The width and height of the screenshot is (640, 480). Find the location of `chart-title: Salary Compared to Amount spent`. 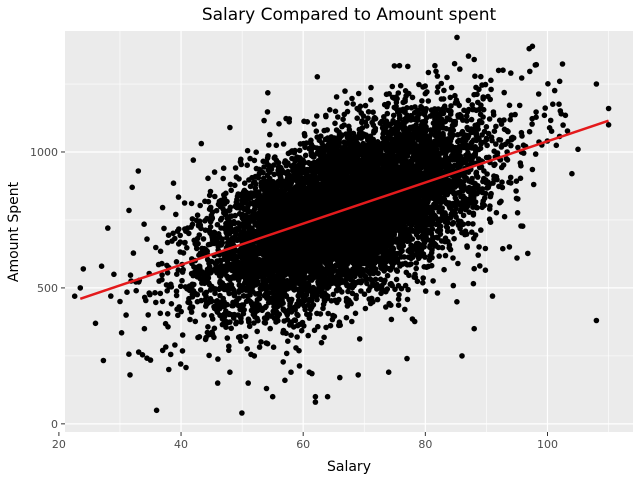

chart-title: Salary Compared to Amount spent is located at coordinates (349, 15).